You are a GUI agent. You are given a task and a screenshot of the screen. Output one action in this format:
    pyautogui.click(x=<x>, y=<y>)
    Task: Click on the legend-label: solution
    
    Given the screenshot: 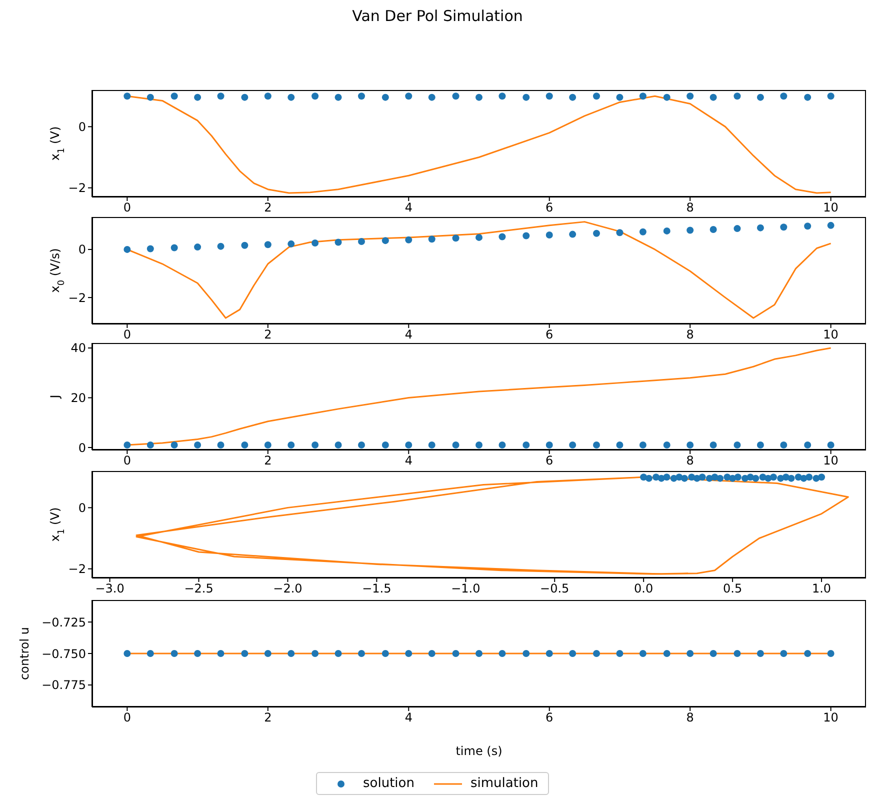 What is the action you would take?
    pyautogui.click(x=388, y=783)
    